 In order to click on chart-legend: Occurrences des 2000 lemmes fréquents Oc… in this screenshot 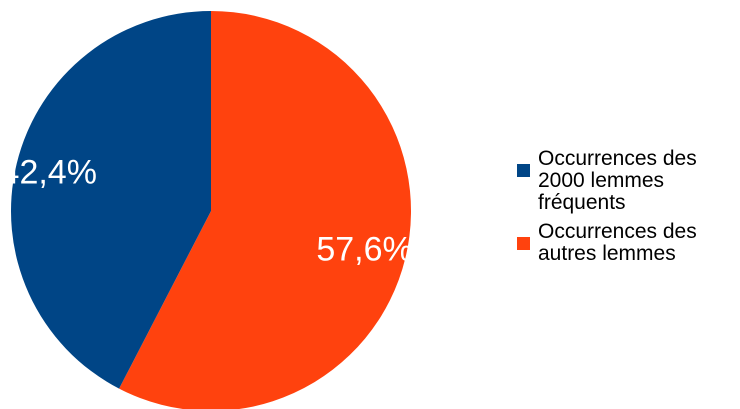, I will do `click(628, 210)`.